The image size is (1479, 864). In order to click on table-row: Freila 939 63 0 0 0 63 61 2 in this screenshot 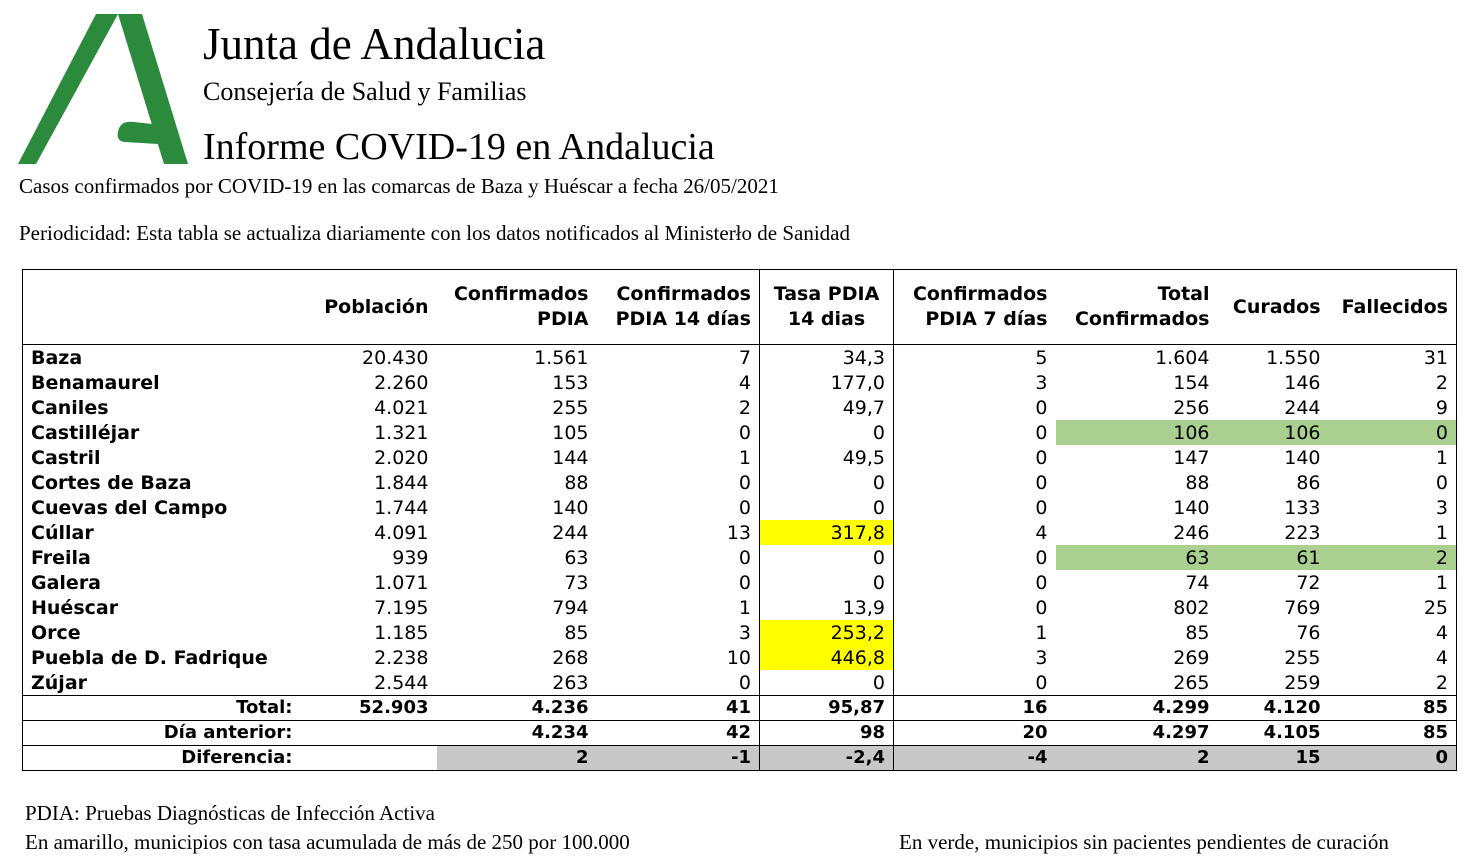, I will do `click(740, 557)`.